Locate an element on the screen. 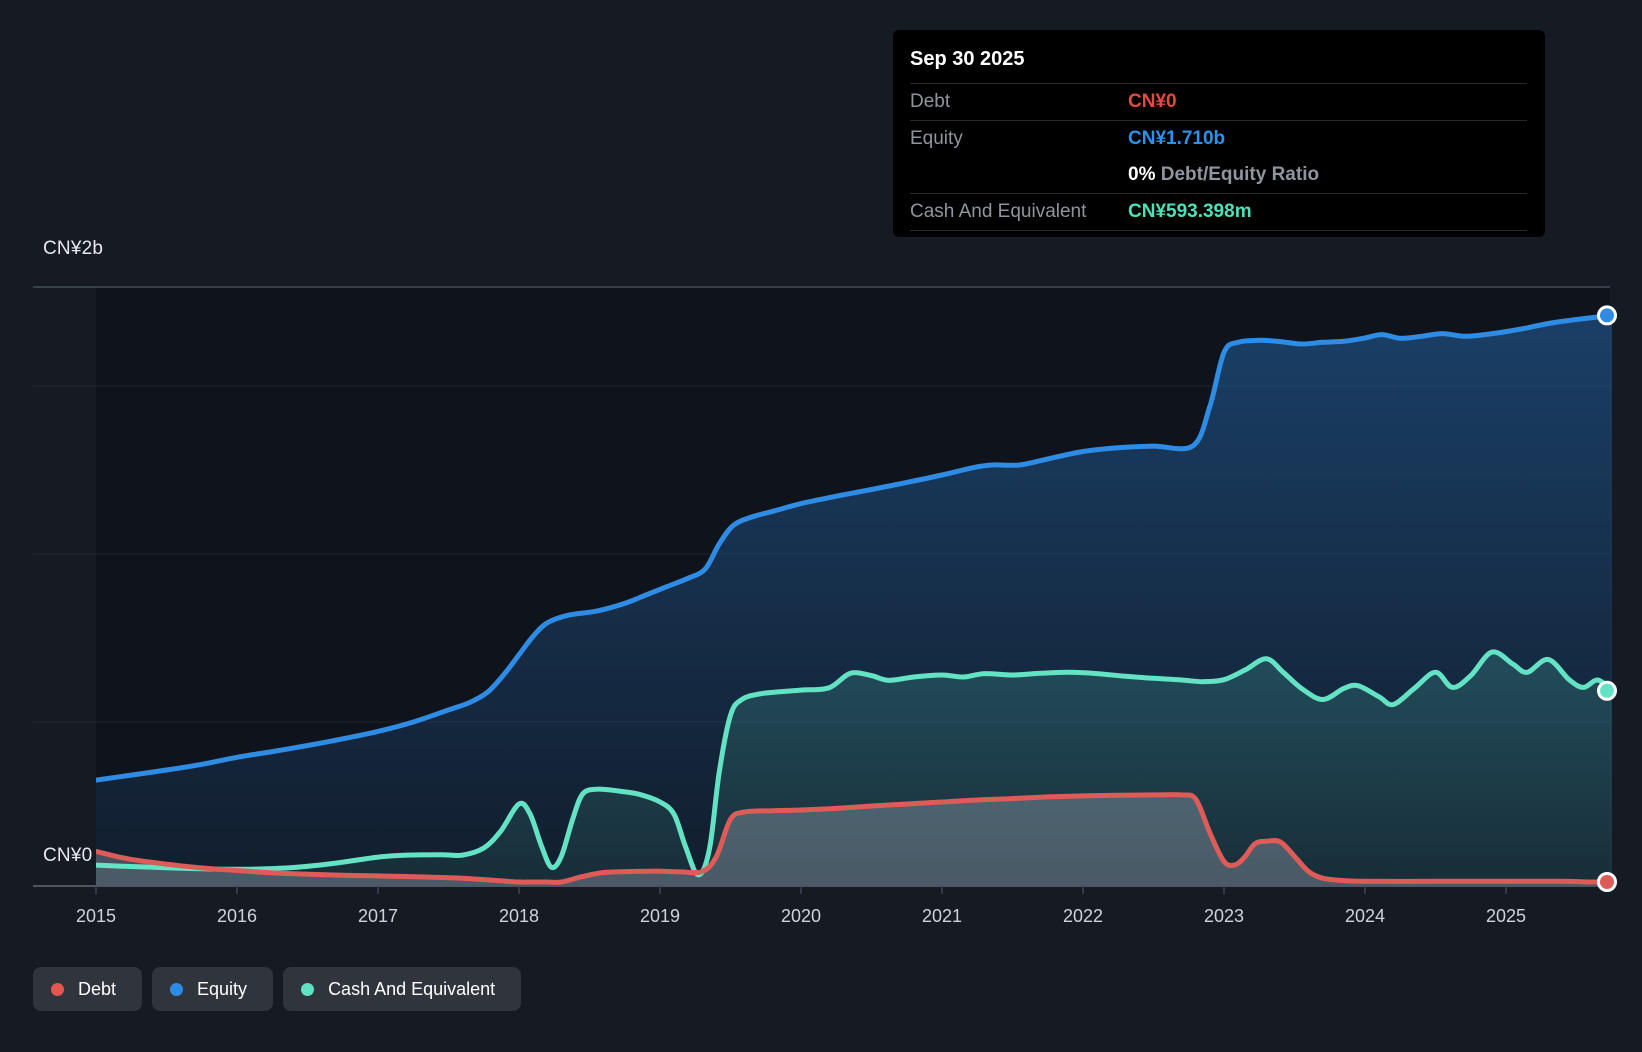 This screenshot has width=1642, height=1052. series-line-debt is located at coordinates (854, 838).